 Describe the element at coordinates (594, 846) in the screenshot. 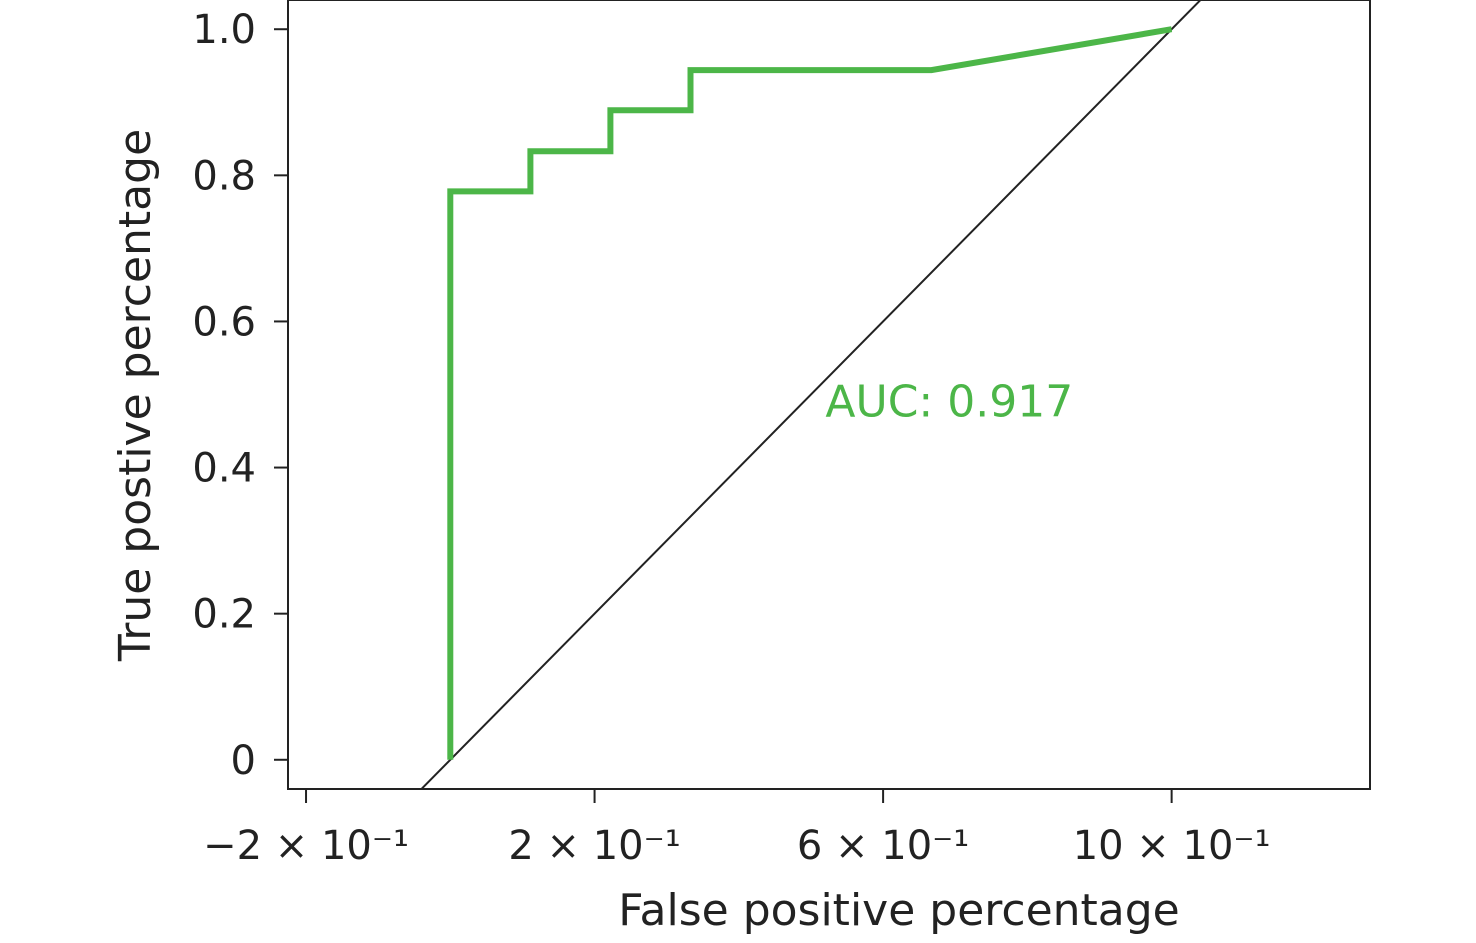

I see `x-tick-label: 2 × 10⁻¹` at that location.